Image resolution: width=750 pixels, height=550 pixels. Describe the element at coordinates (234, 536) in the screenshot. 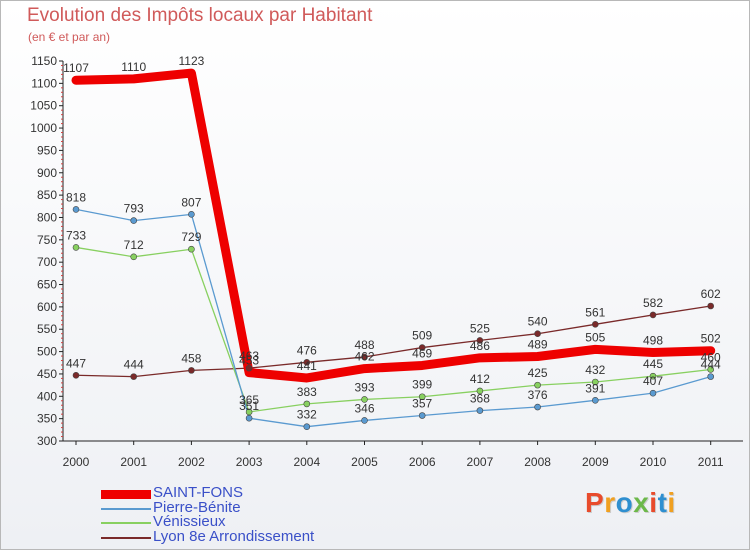

I see `legend-label: Lyon 8e Arrondissement` at that location.